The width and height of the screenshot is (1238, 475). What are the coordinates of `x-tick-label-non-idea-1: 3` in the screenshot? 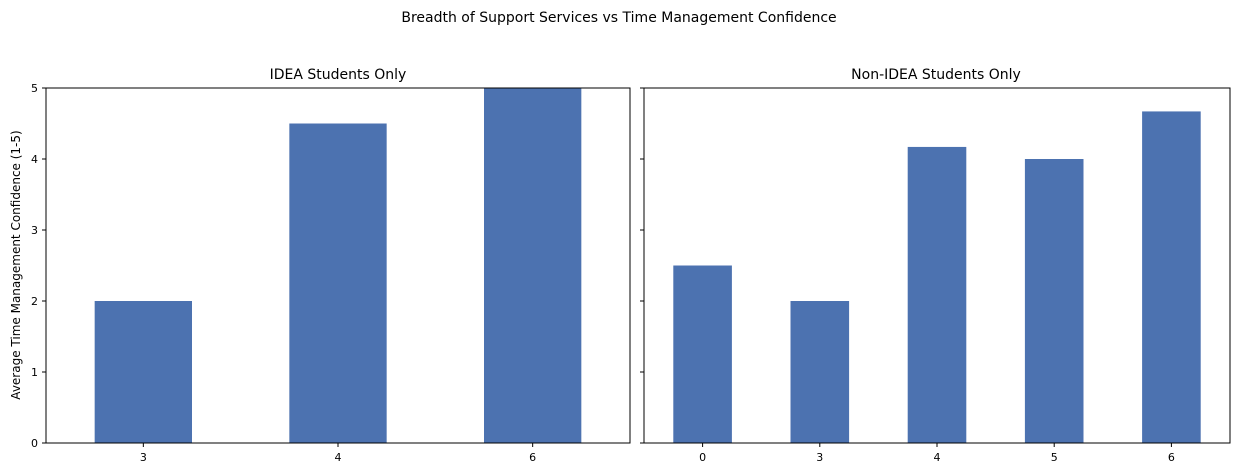 It's located at (819, 457).